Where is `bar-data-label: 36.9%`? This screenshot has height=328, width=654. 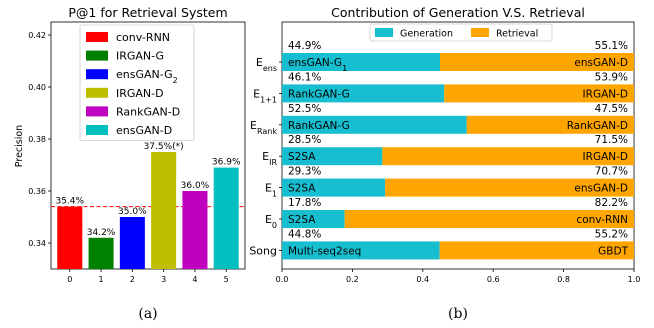
bar-data-label: 36.9% is located at coordinates (226, 163).